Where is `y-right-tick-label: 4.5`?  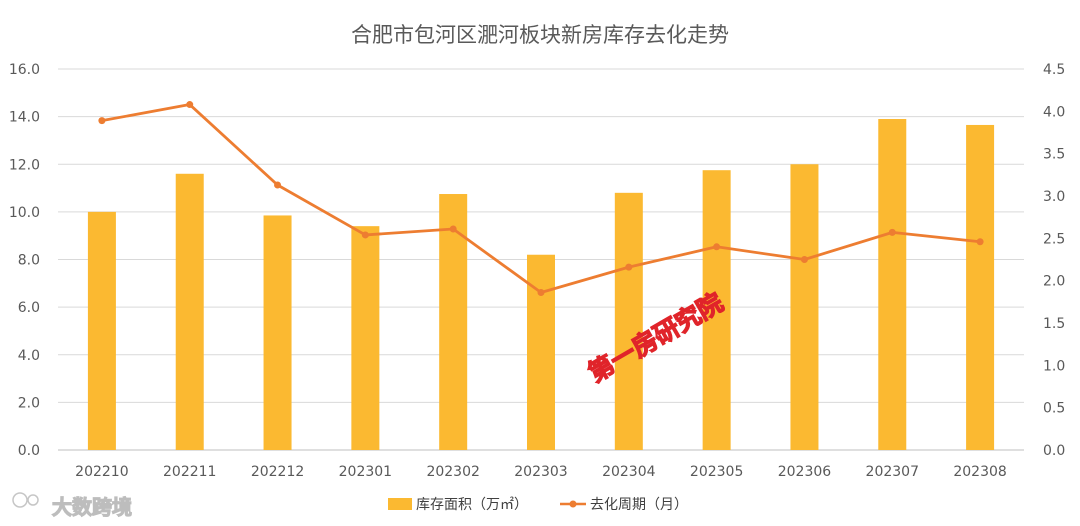
y-right-tick-label: 4.5 is located at coordinates (1054, 70).